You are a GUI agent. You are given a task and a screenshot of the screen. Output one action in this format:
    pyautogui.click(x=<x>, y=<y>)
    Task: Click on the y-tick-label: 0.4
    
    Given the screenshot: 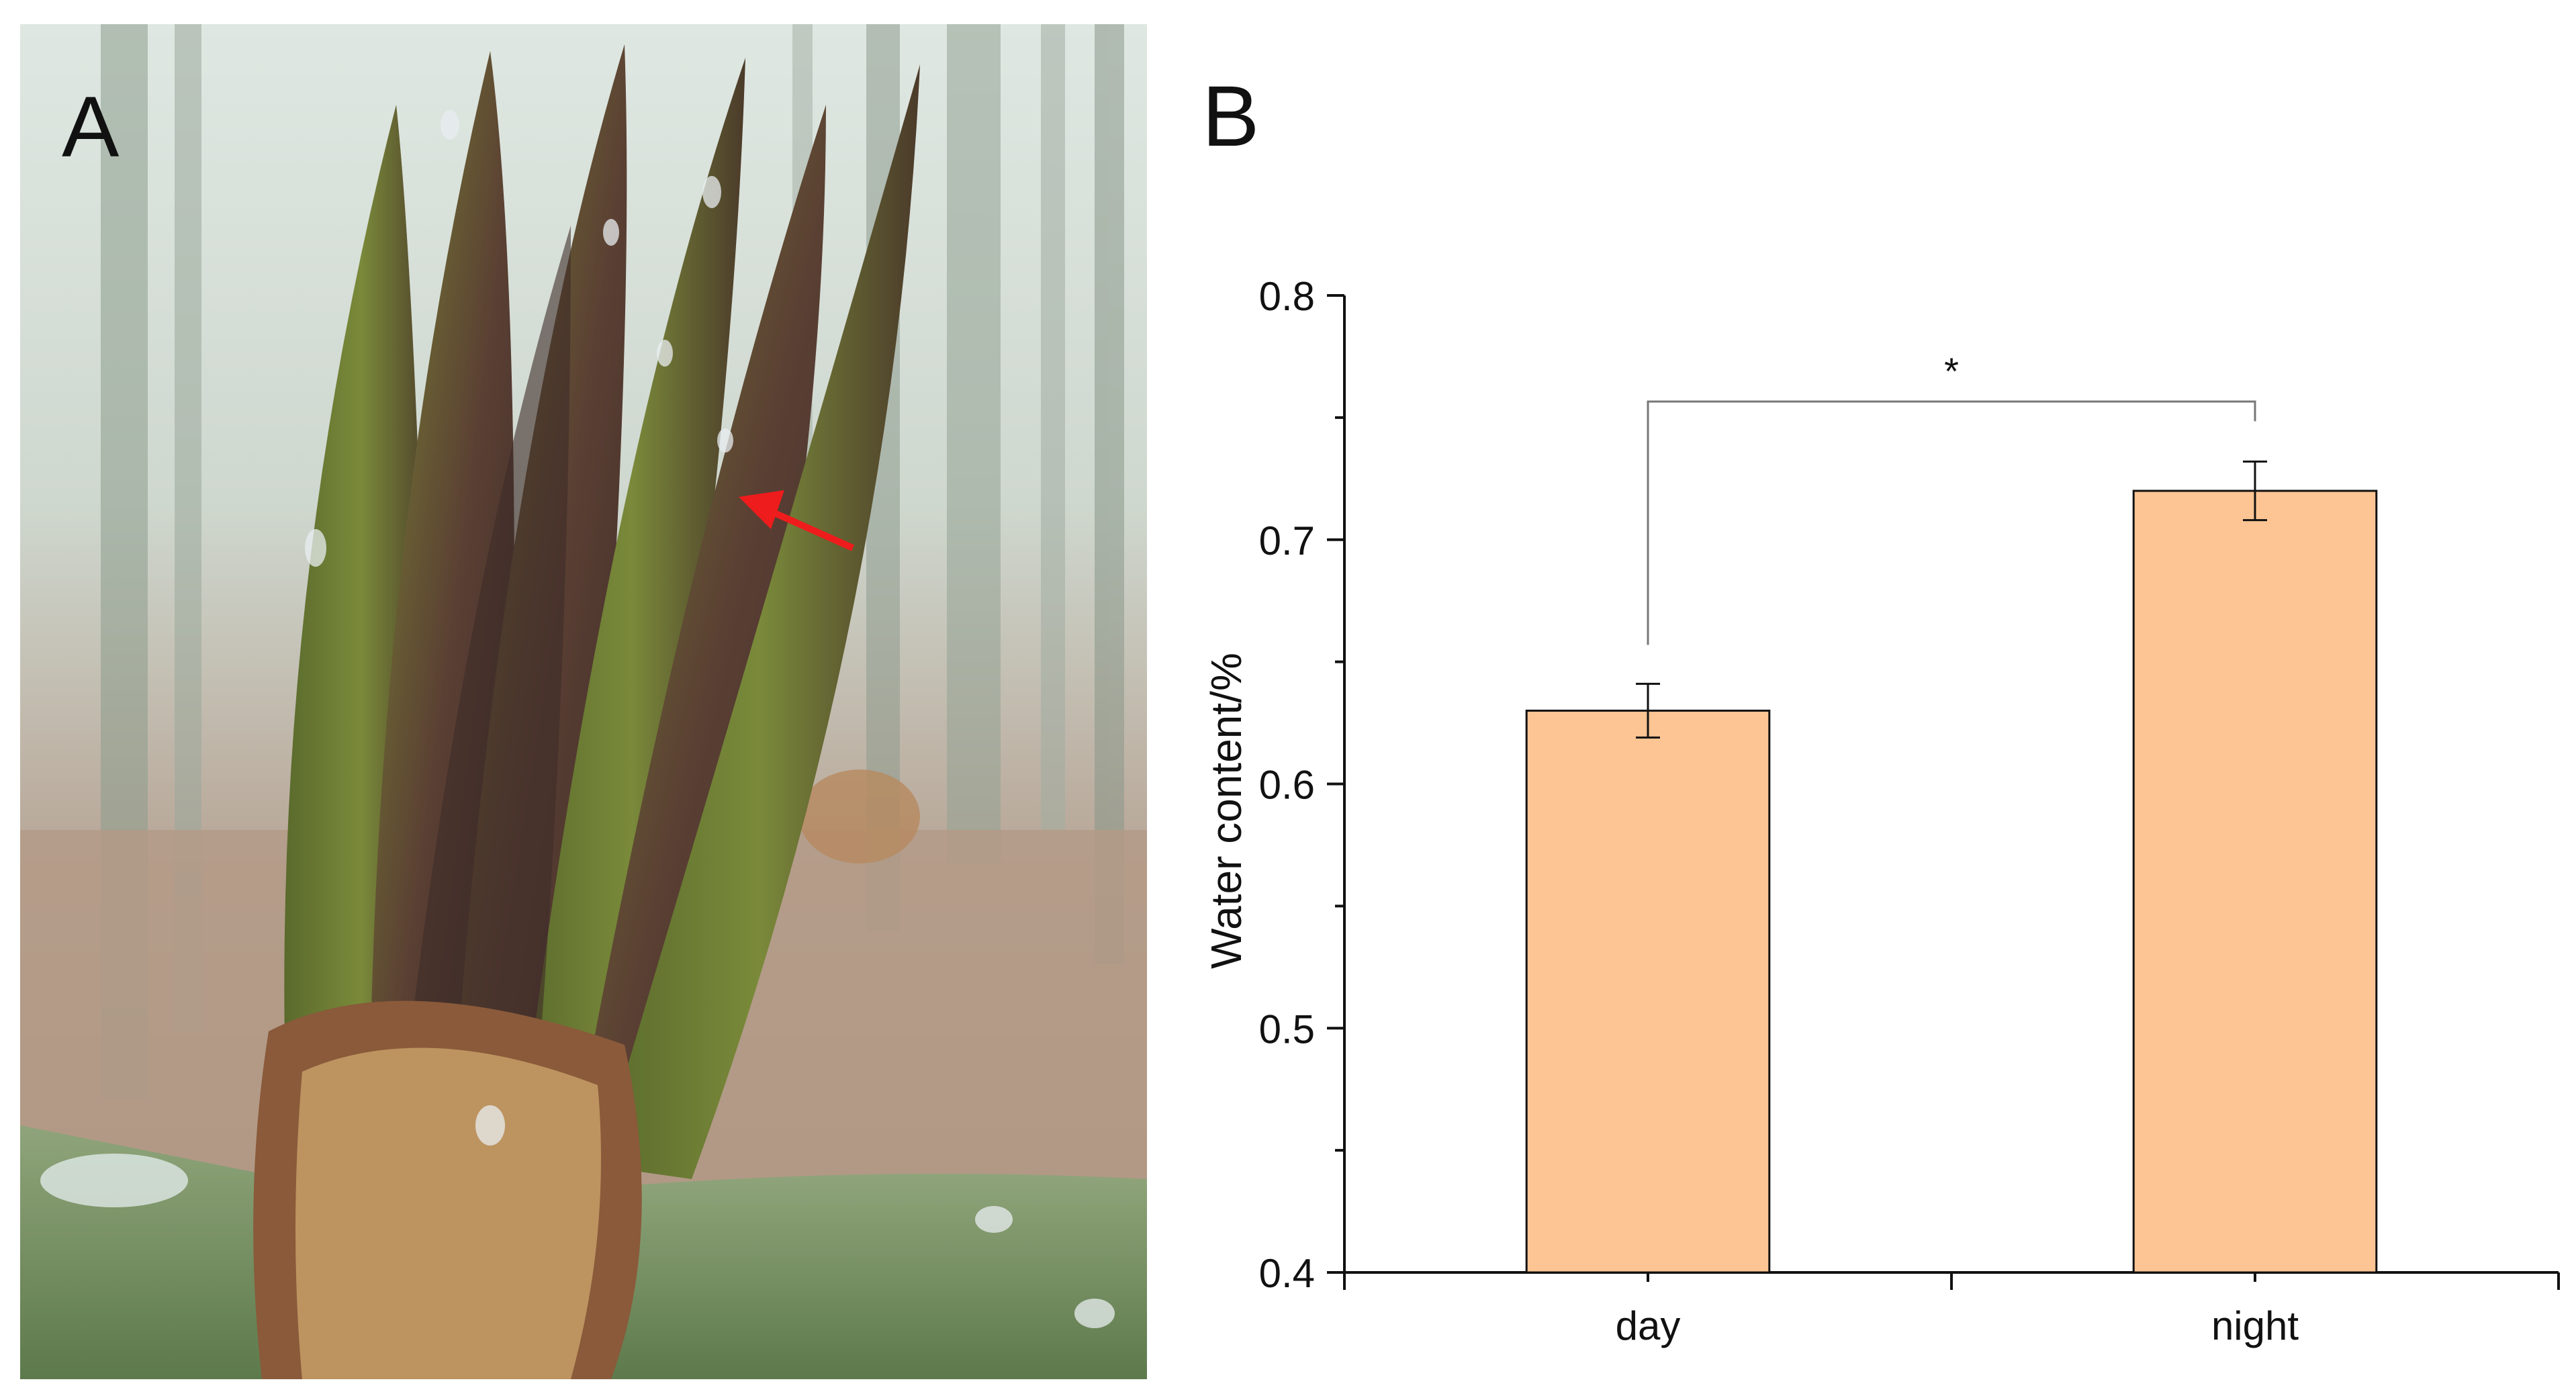 What is the action you would take?
    pyautogui.click(x=1287, y=1273)
    